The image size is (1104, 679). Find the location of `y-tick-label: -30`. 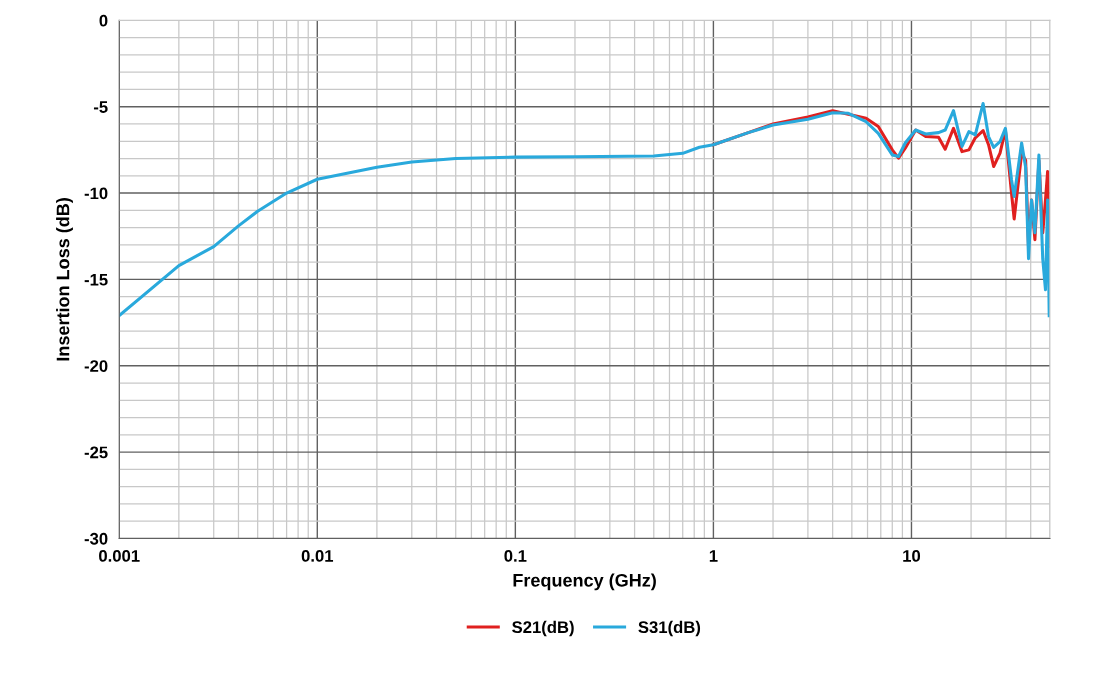

y-tick-label: -30 is located at coordinates (96, 538).